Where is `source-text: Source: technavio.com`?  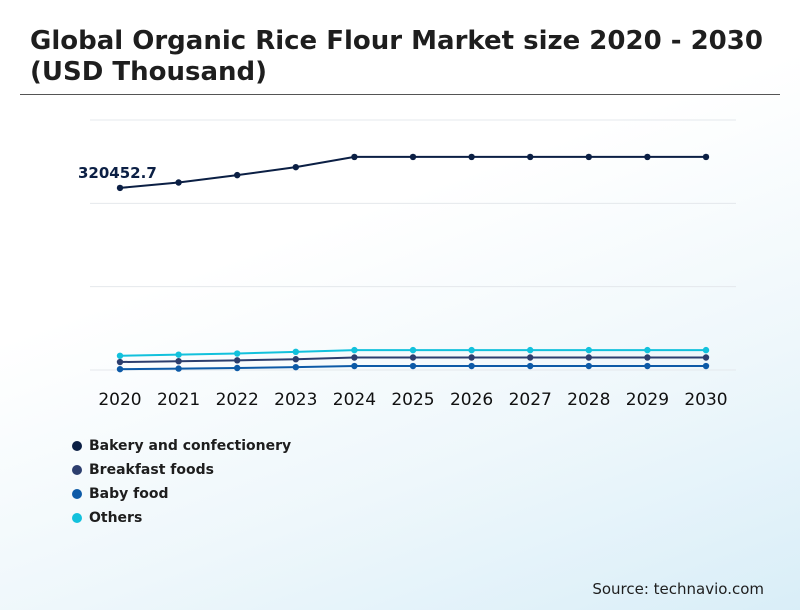
source-text: Source: technavio.com is located at coordinates (678, 589).